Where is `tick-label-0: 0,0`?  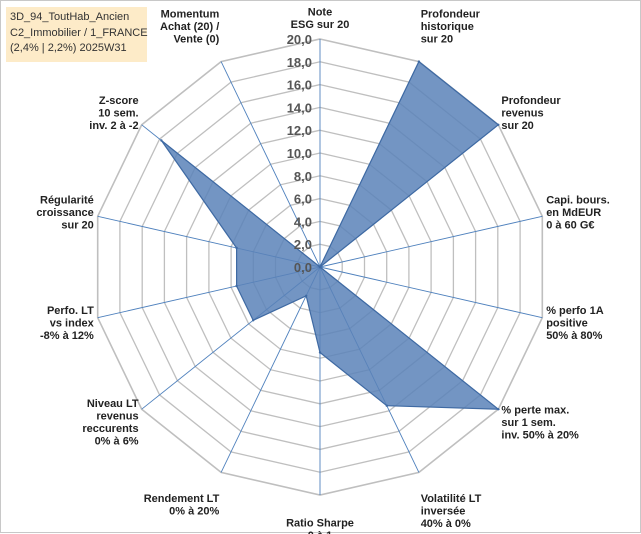
tick-label-0: 0,0 is located at coordinates (303, 267).